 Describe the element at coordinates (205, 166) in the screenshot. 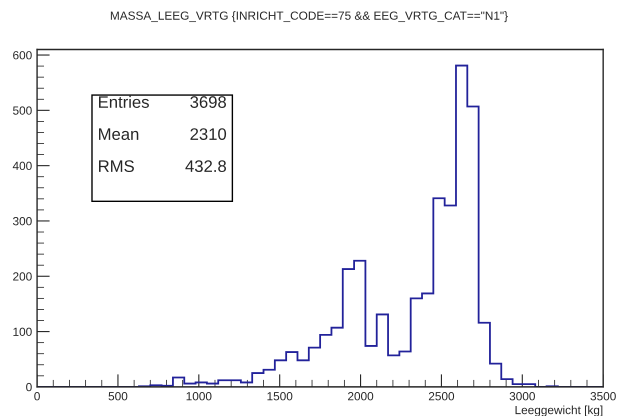

I see `annotation: 432.8` at that location.